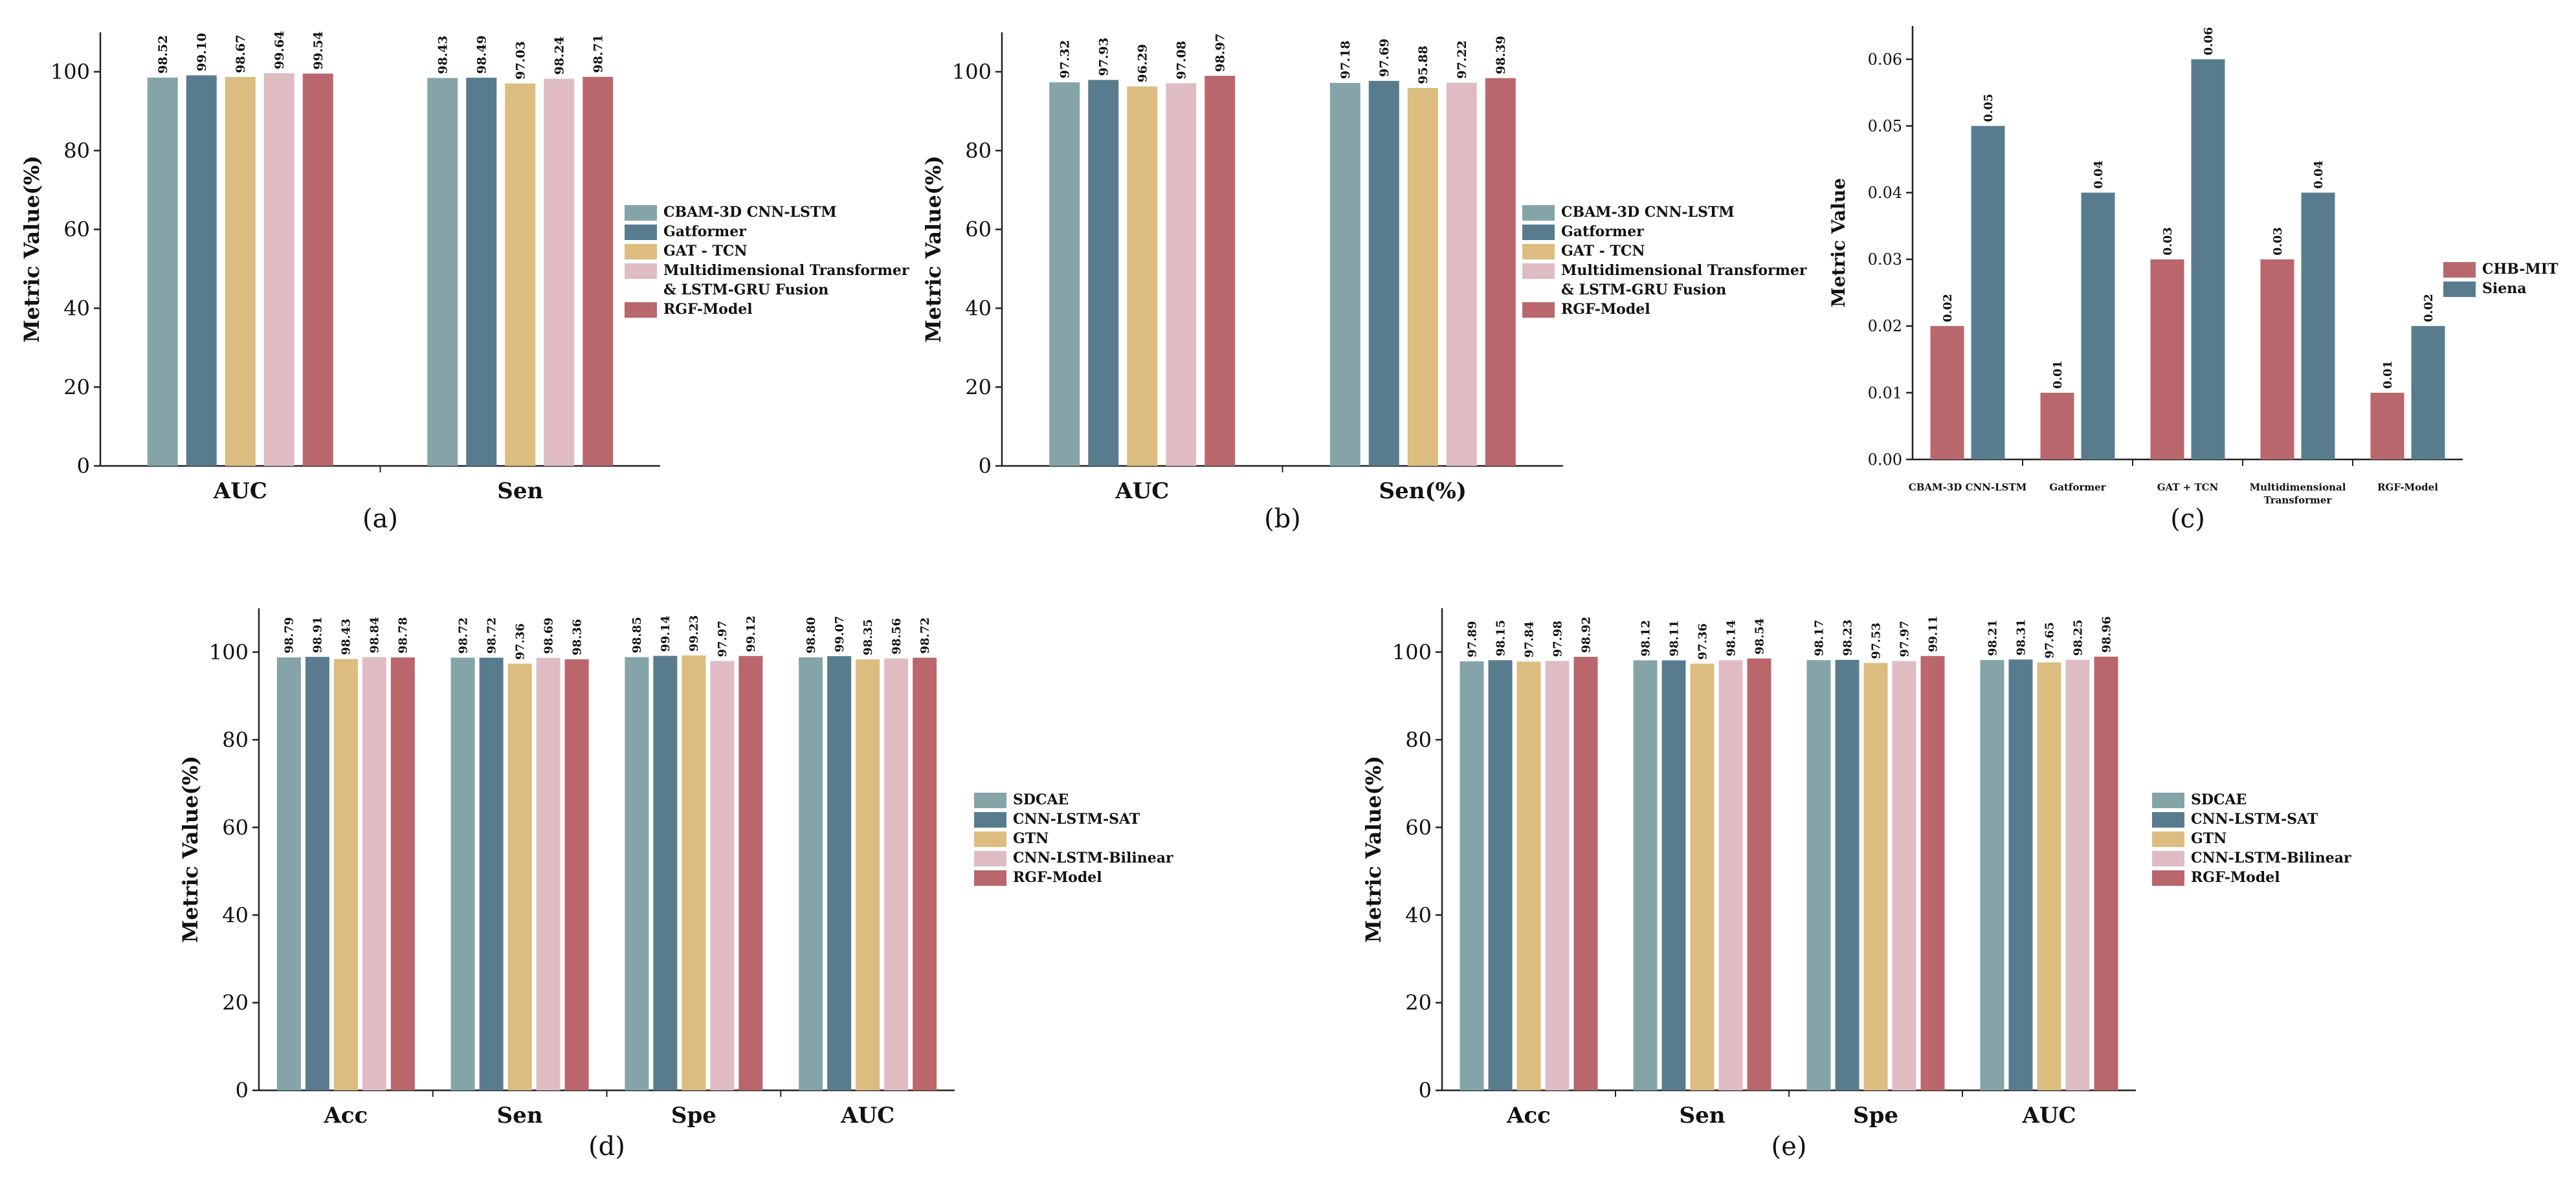  I want to click on data-label: 97.97, so click(1904, 639).